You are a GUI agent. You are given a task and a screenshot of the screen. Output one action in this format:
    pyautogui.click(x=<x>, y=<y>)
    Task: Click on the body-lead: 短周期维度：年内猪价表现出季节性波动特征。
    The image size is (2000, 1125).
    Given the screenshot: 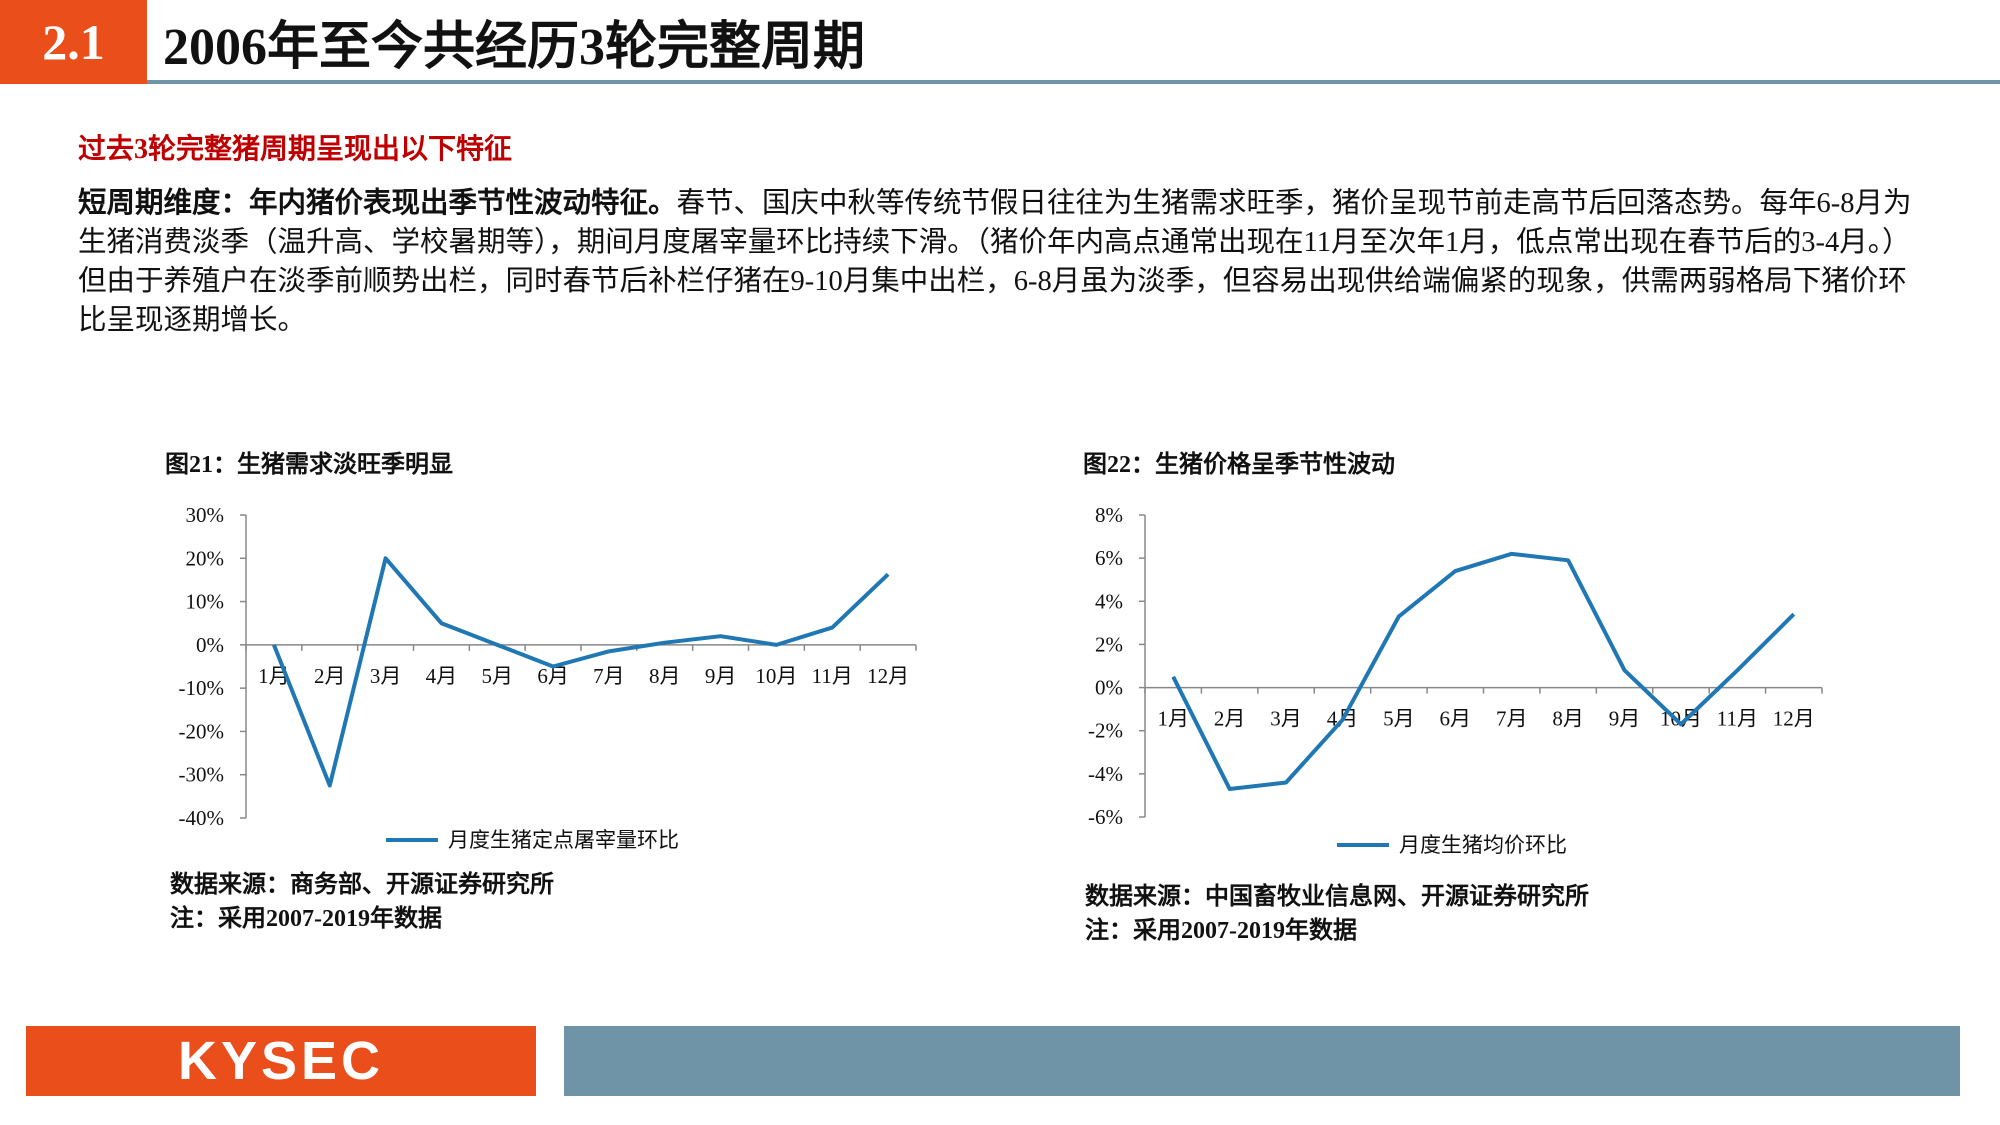 What is the action you would take?
    pyautogui.click(x=377, y=203)
    